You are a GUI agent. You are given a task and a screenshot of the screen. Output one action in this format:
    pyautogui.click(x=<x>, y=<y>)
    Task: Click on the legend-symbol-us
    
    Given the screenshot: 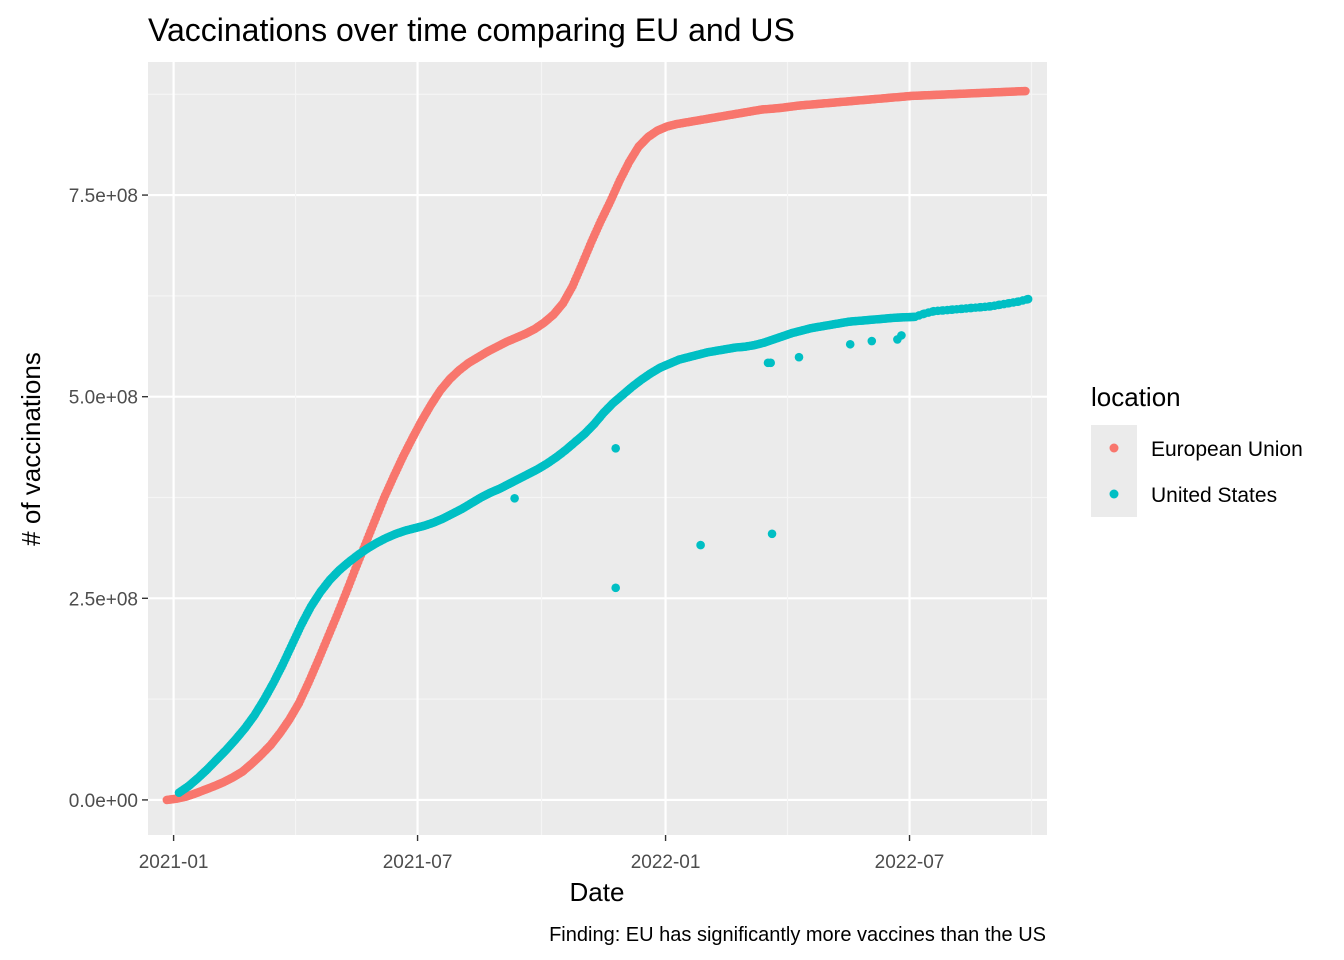 What is the action you would take?
    pyautogui.click(x=1114, y=494)
    